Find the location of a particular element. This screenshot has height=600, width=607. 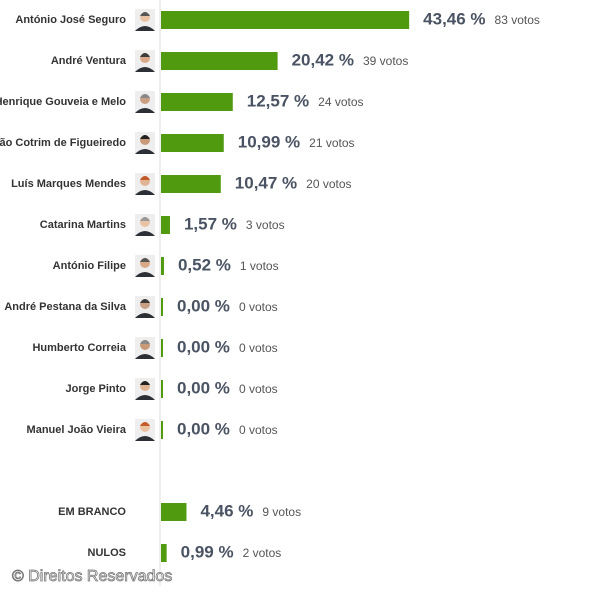

vote-label: 3 votos is located at coordinates (265, 225).